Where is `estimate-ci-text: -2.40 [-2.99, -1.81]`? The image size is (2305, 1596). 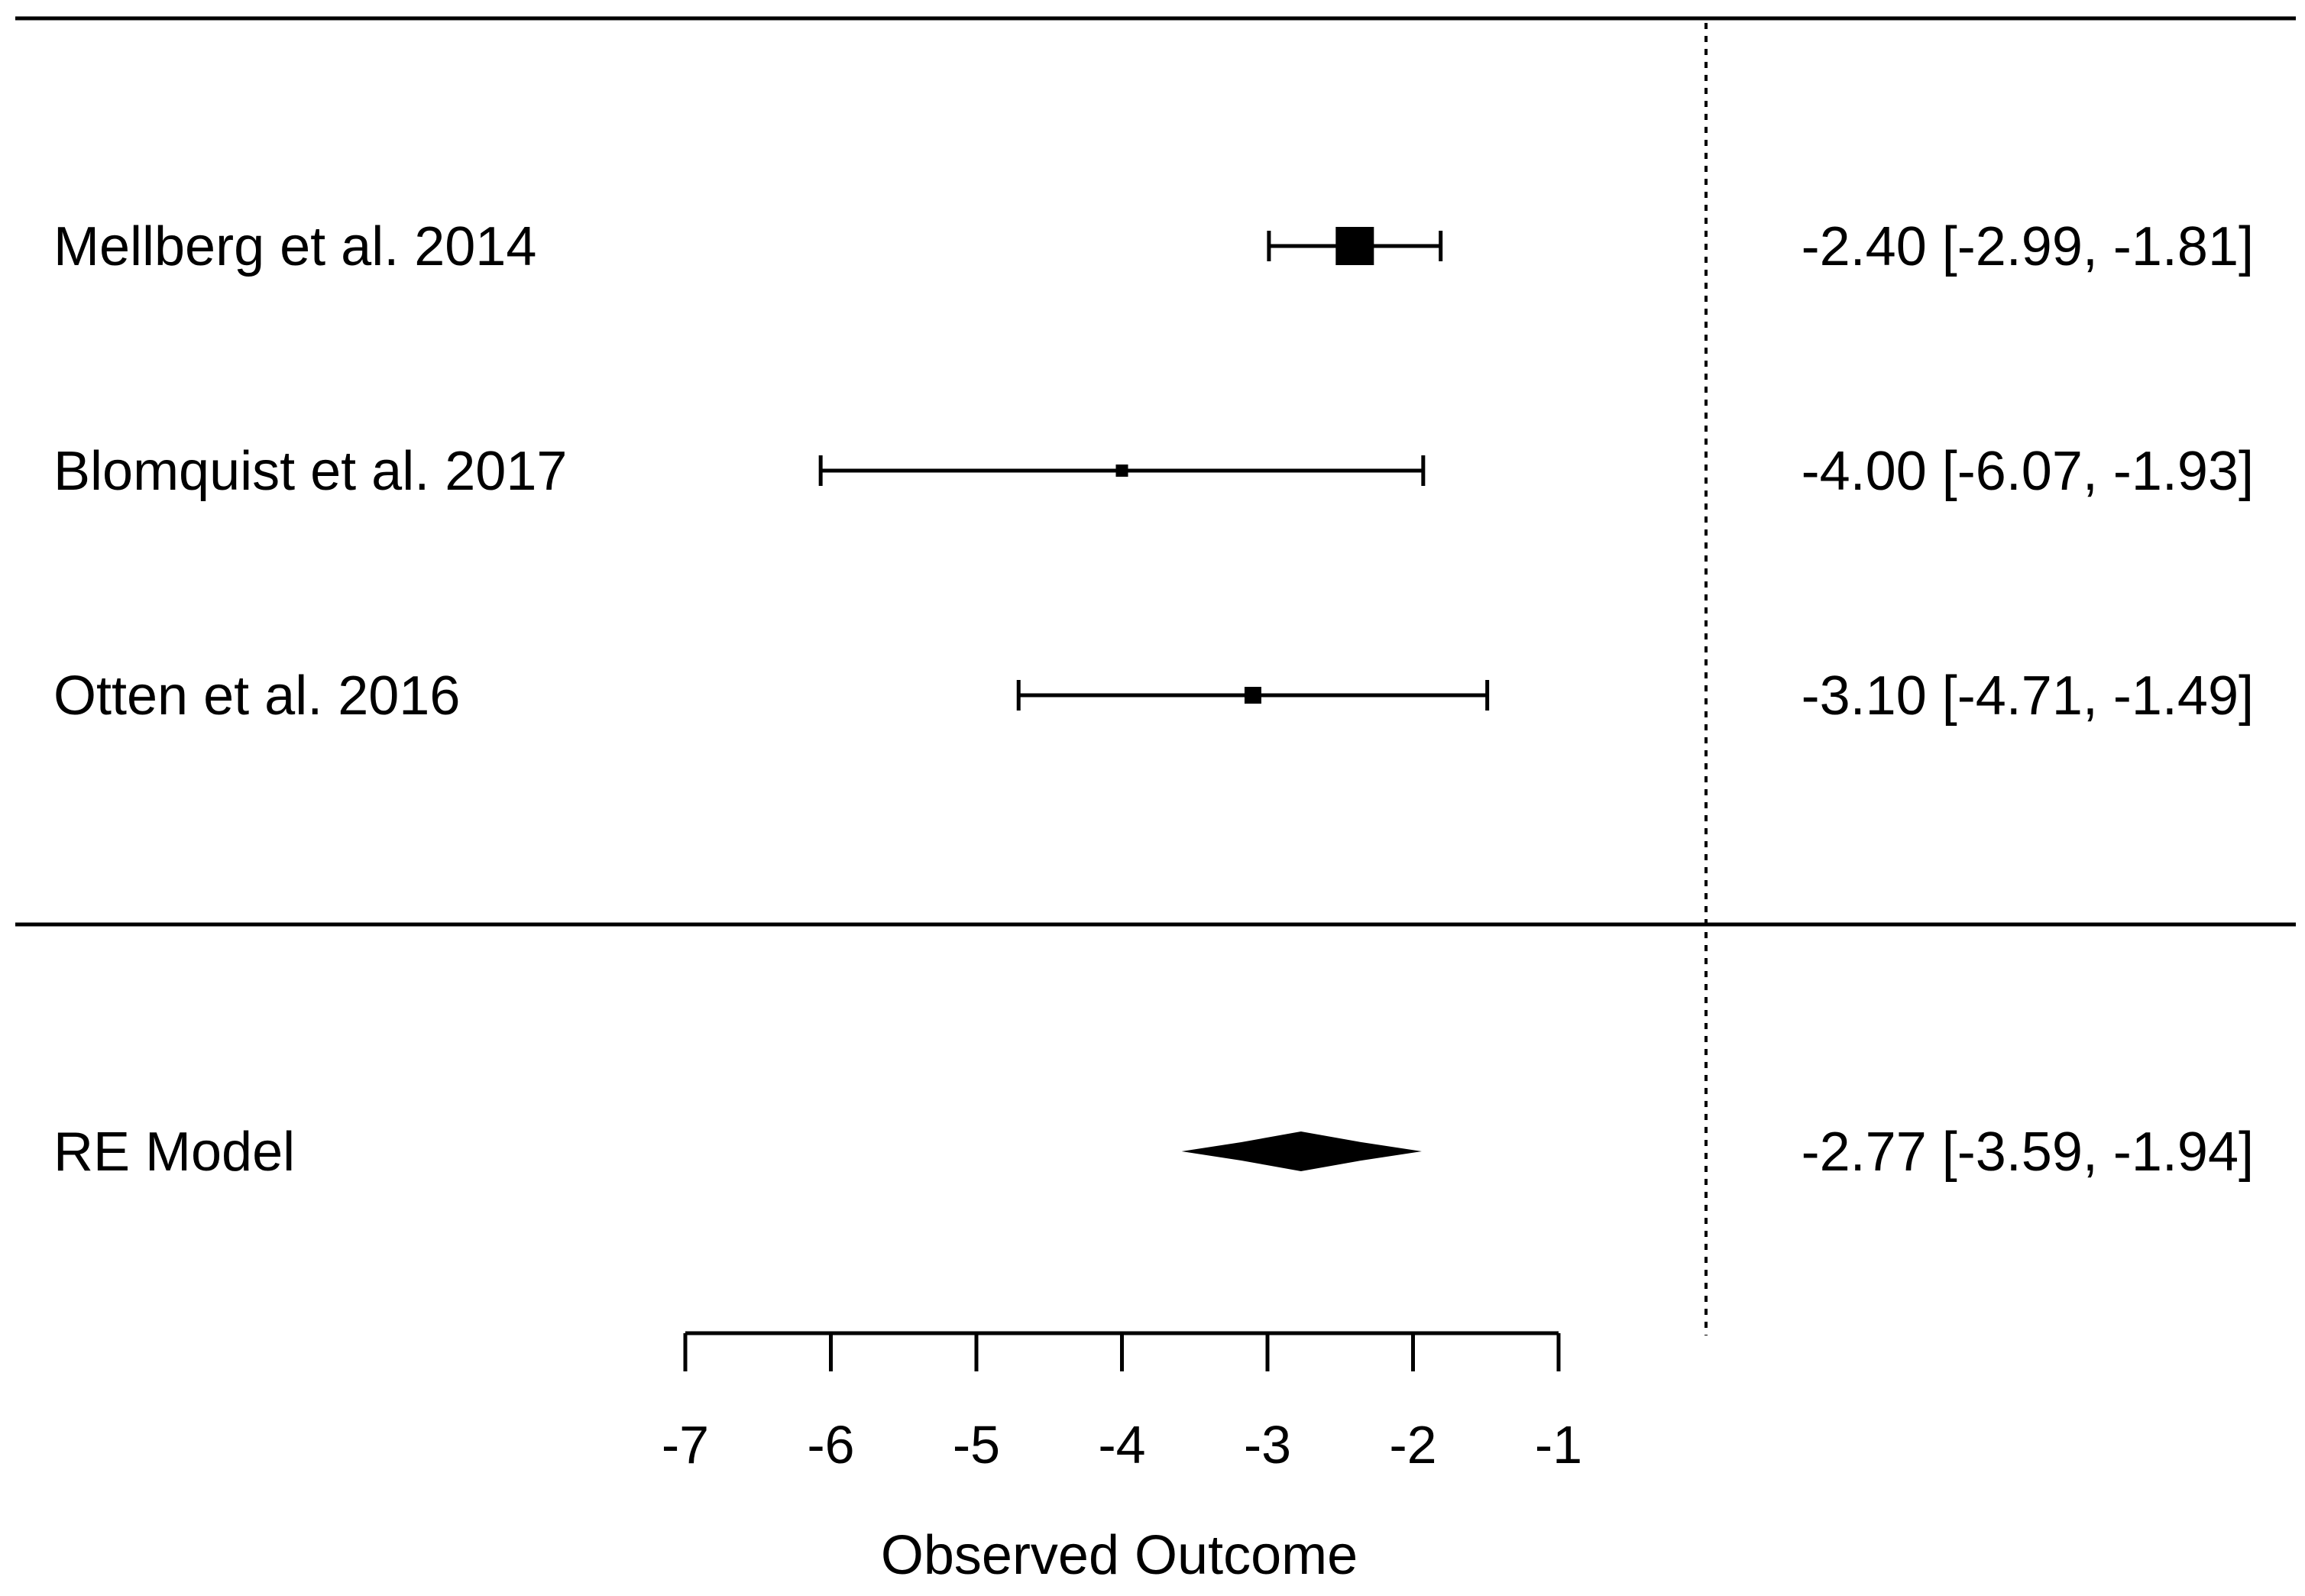 estimate-ci-text: -2.40 [-2.99, -1.81] is located at coordinates (2028, 246).